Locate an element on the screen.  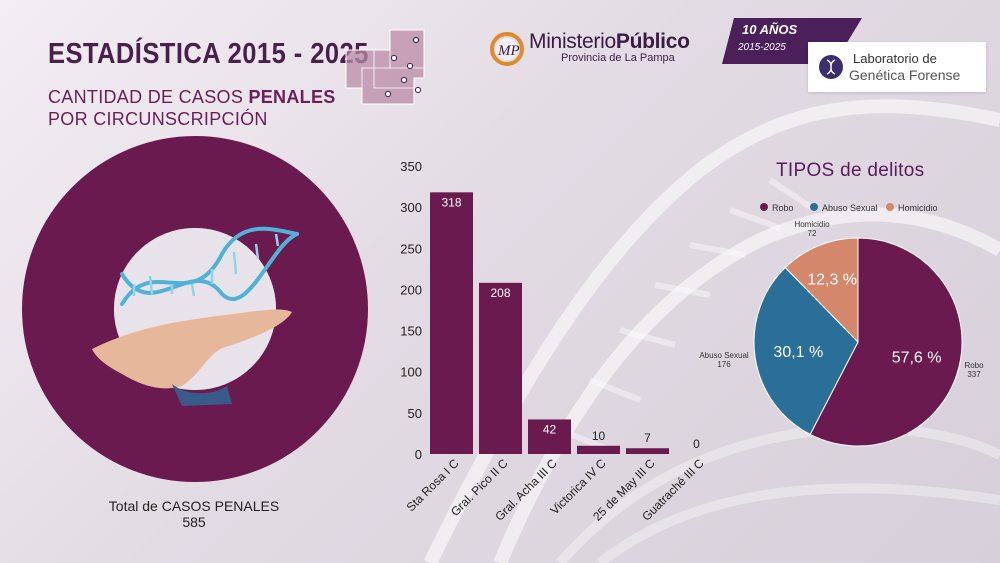
pie-category-label: Robo is located at coordinates (974, 365).